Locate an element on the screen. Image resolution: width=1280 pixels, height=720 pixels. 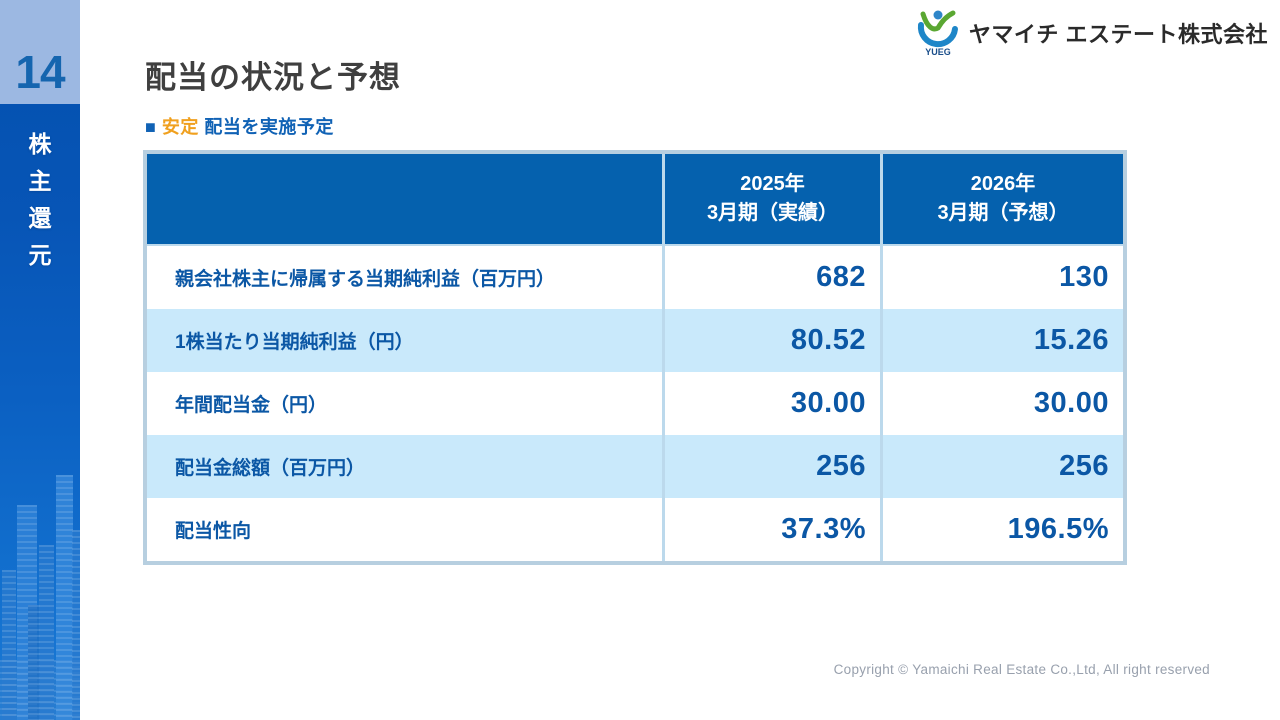
table-row: 親会社株主に帰属する当期純利益（百万円） 682 130 is located at coordinates (635, 277).